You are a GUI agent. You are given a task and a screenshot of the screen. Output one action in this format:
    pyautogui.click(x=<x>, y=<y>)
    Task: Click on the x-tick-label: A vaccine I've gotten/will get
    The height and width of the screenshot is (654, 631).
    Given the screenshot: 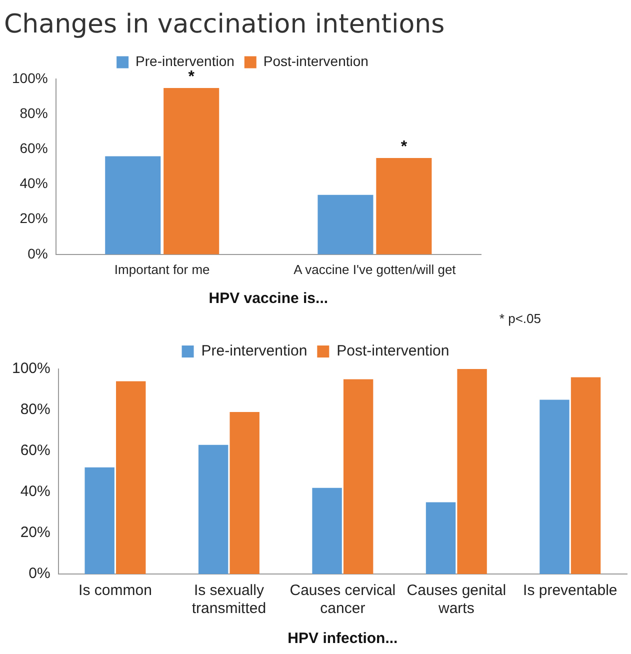 What is the action you would take?
    pyautogui.click(x=375, y=269)
    